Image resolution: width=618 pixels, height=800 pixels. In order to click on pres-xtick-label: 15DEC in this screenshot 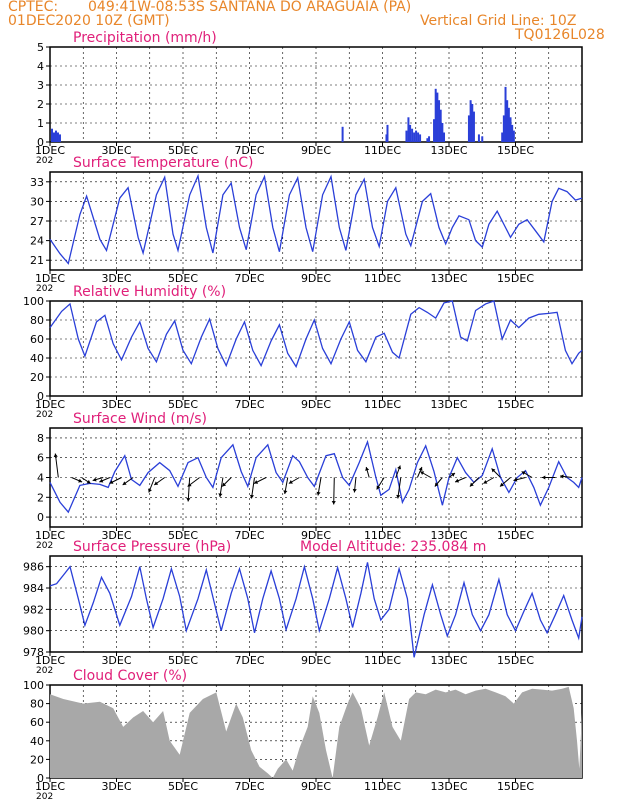, I will do `click(515, 660)`.